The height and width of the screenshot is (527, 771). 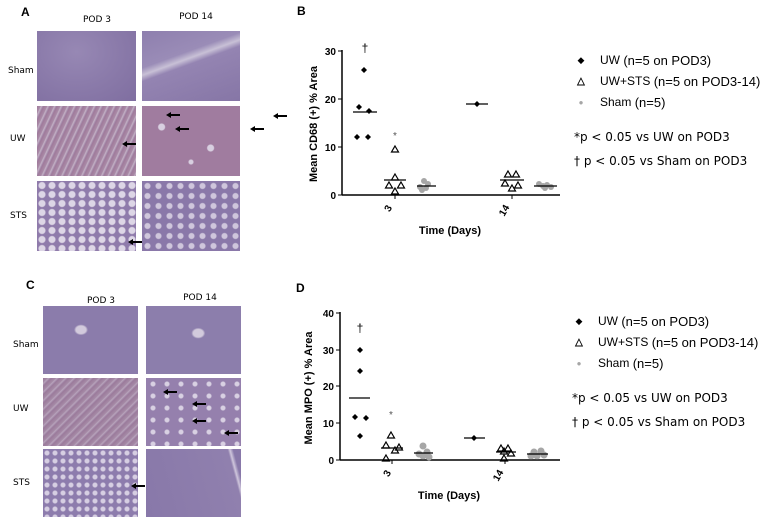 I want to click on micrograph-c-uw-pod14, so click(x=193, y=412).